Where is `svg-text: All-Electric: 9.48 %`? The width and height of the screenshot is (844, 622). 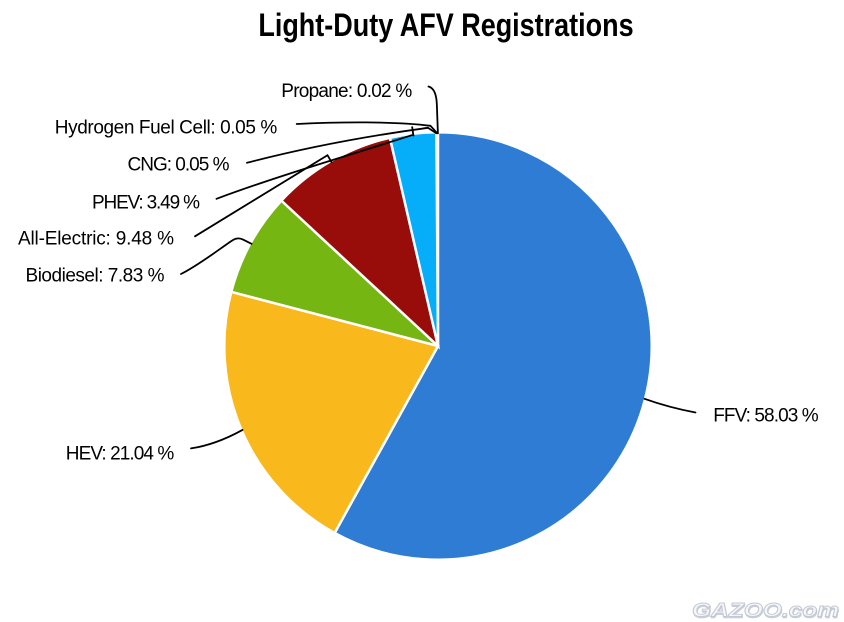 svg-text: All-Electric: 9.48 % is located at coordinates (96, 238).